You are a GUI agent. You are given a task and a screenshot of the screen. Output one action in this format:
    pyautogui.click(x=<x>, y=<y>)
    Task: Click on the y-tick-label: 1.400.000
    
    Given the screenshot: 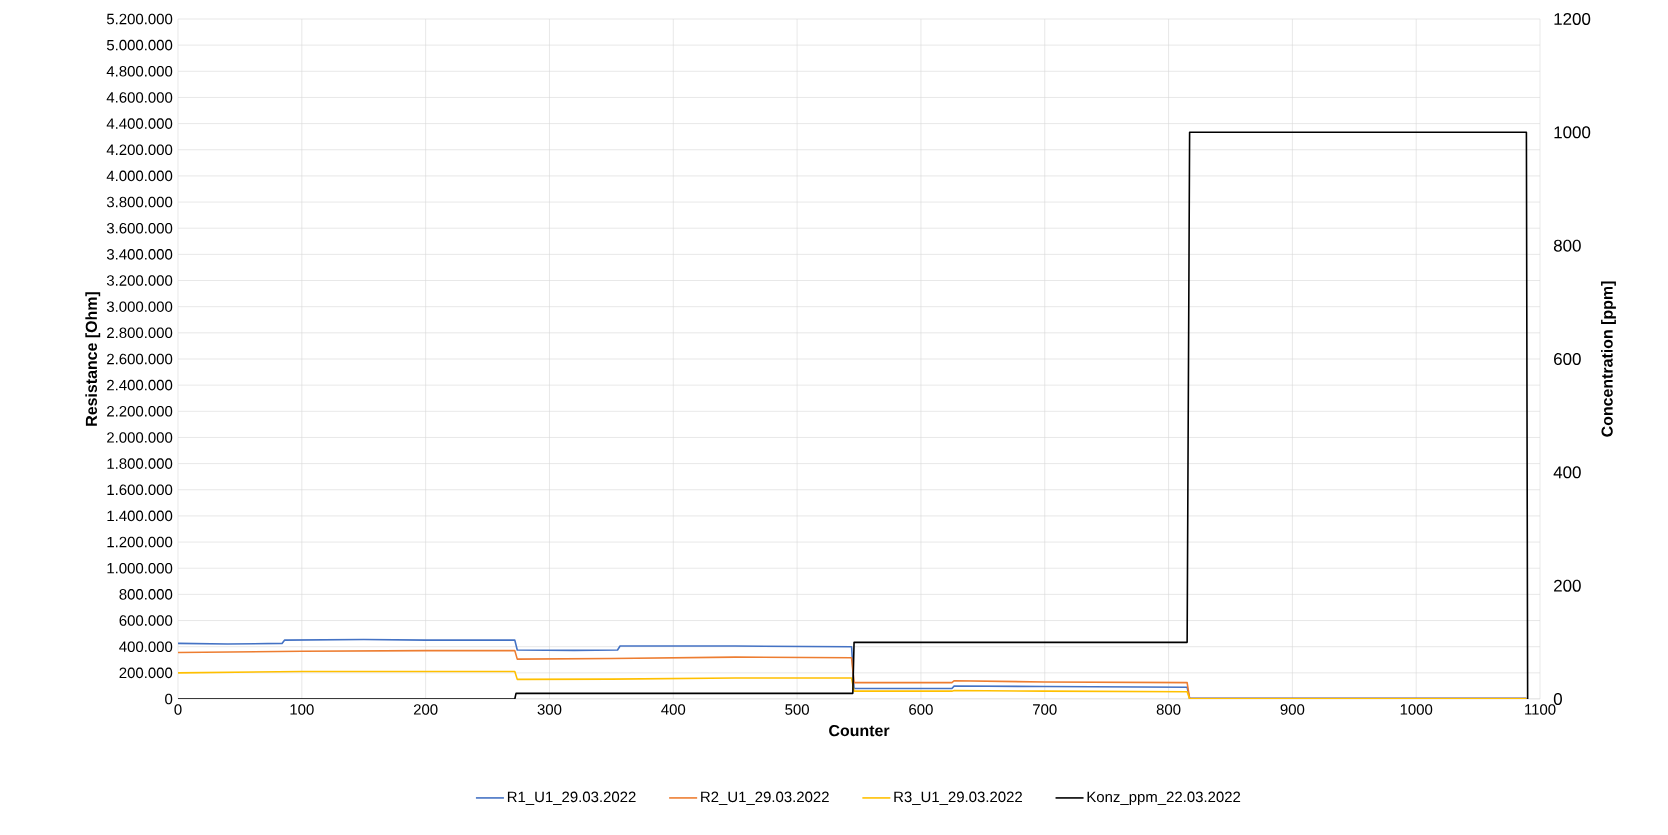 What is the action you would take?
    pyautogui.click(x=140, y=516)
    